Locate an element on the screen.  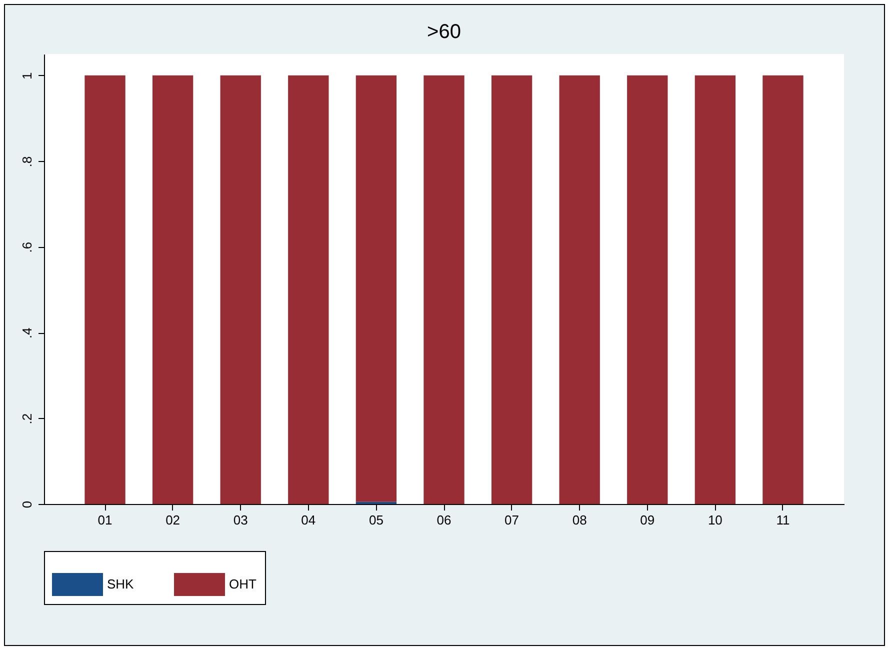
legend-label: OHT is located at coordinates (242, 584).